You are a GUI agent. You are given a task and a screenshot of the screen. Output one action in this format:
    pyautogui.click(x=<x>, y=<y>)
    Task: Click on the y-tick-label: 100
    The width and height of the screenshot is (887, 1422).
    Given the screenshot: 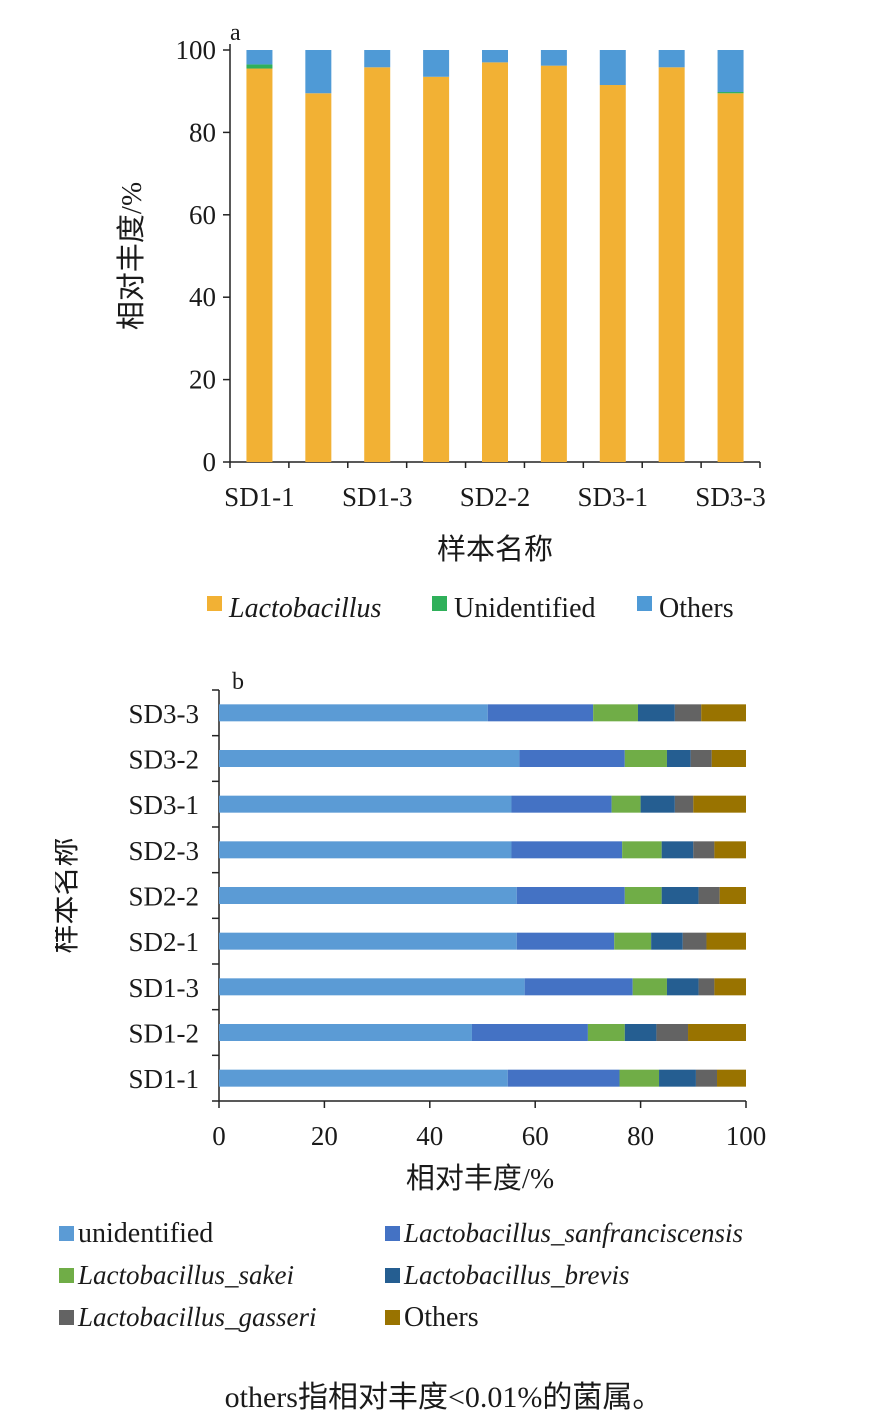 What is the action you would take?
    pyautogui.click(x=196, y=50)
    